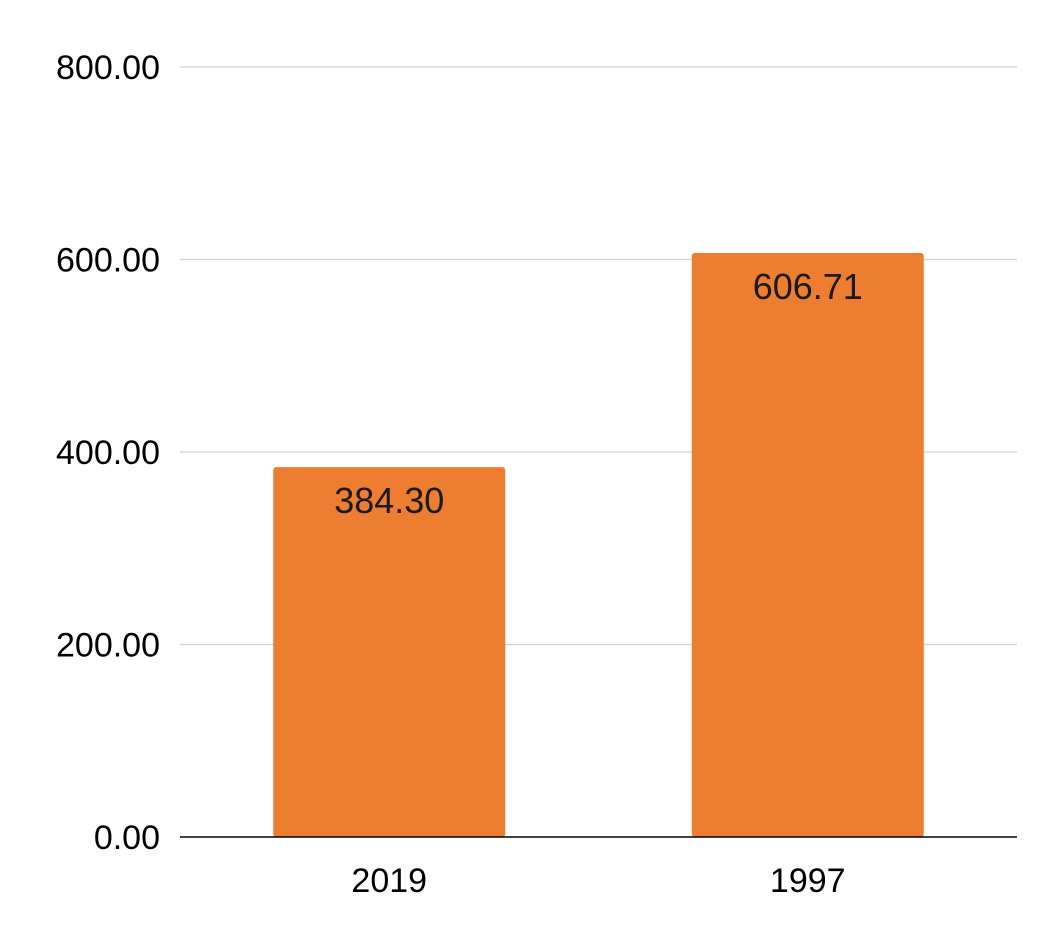 This screenshot has height=944, width=1064. I want to click on y-tick-label: 600.00, so click(108, 261).